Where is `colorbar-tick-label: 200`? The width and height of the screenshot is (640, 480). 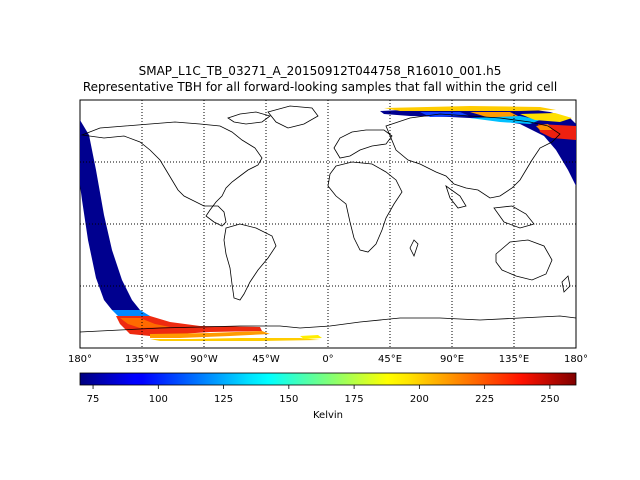
colorbar-tick-label: 200 is located at coordinates (419, 399).